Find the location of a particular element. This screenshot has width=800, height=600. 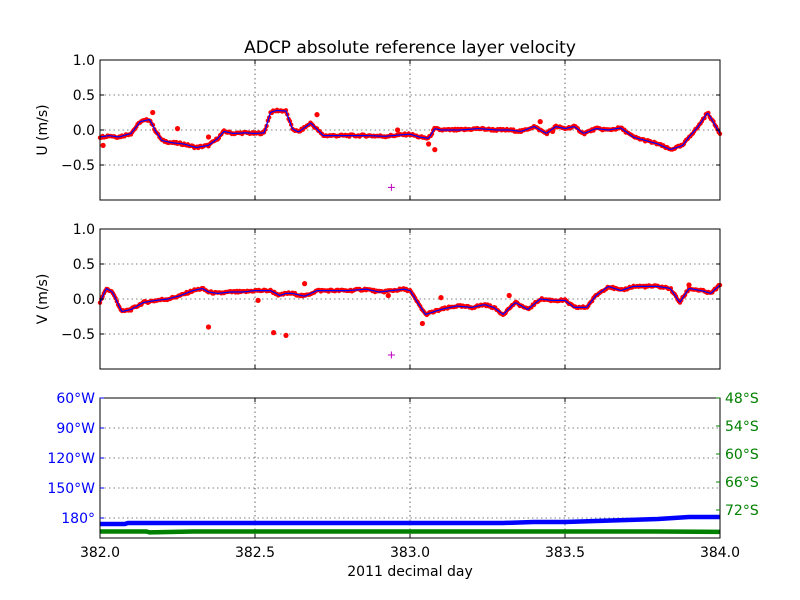

longitude-tick-label: 120°W is located at coordinates (71, 459).